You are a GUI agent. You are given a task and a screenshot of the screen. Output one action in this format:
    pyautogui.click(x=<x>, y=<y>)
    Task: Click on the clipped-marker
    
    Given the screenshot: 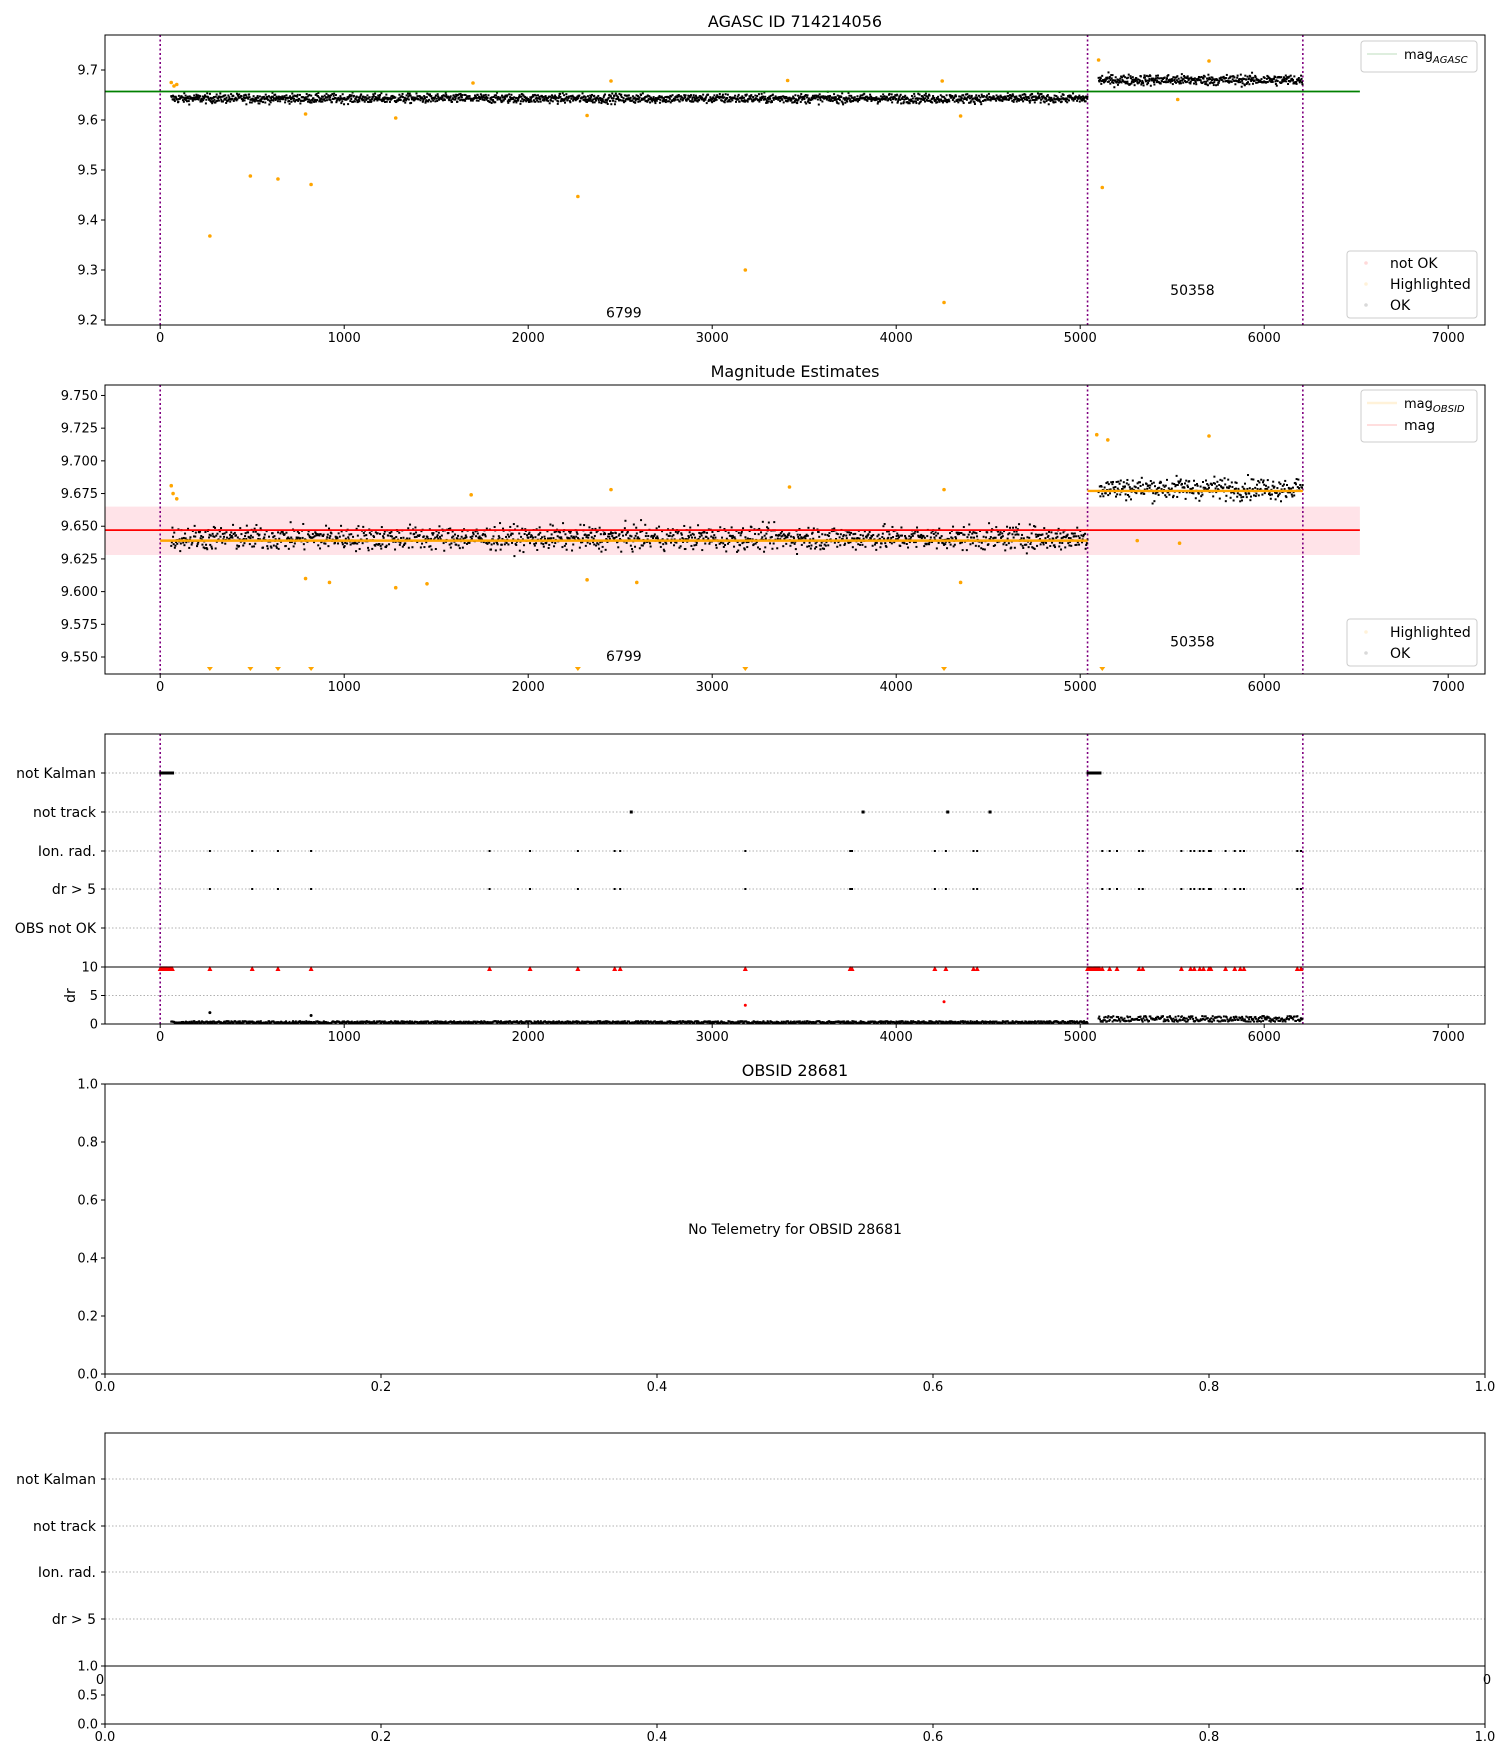 What is the action you would take?
    pyautogui.click(x=944, y=669)
    